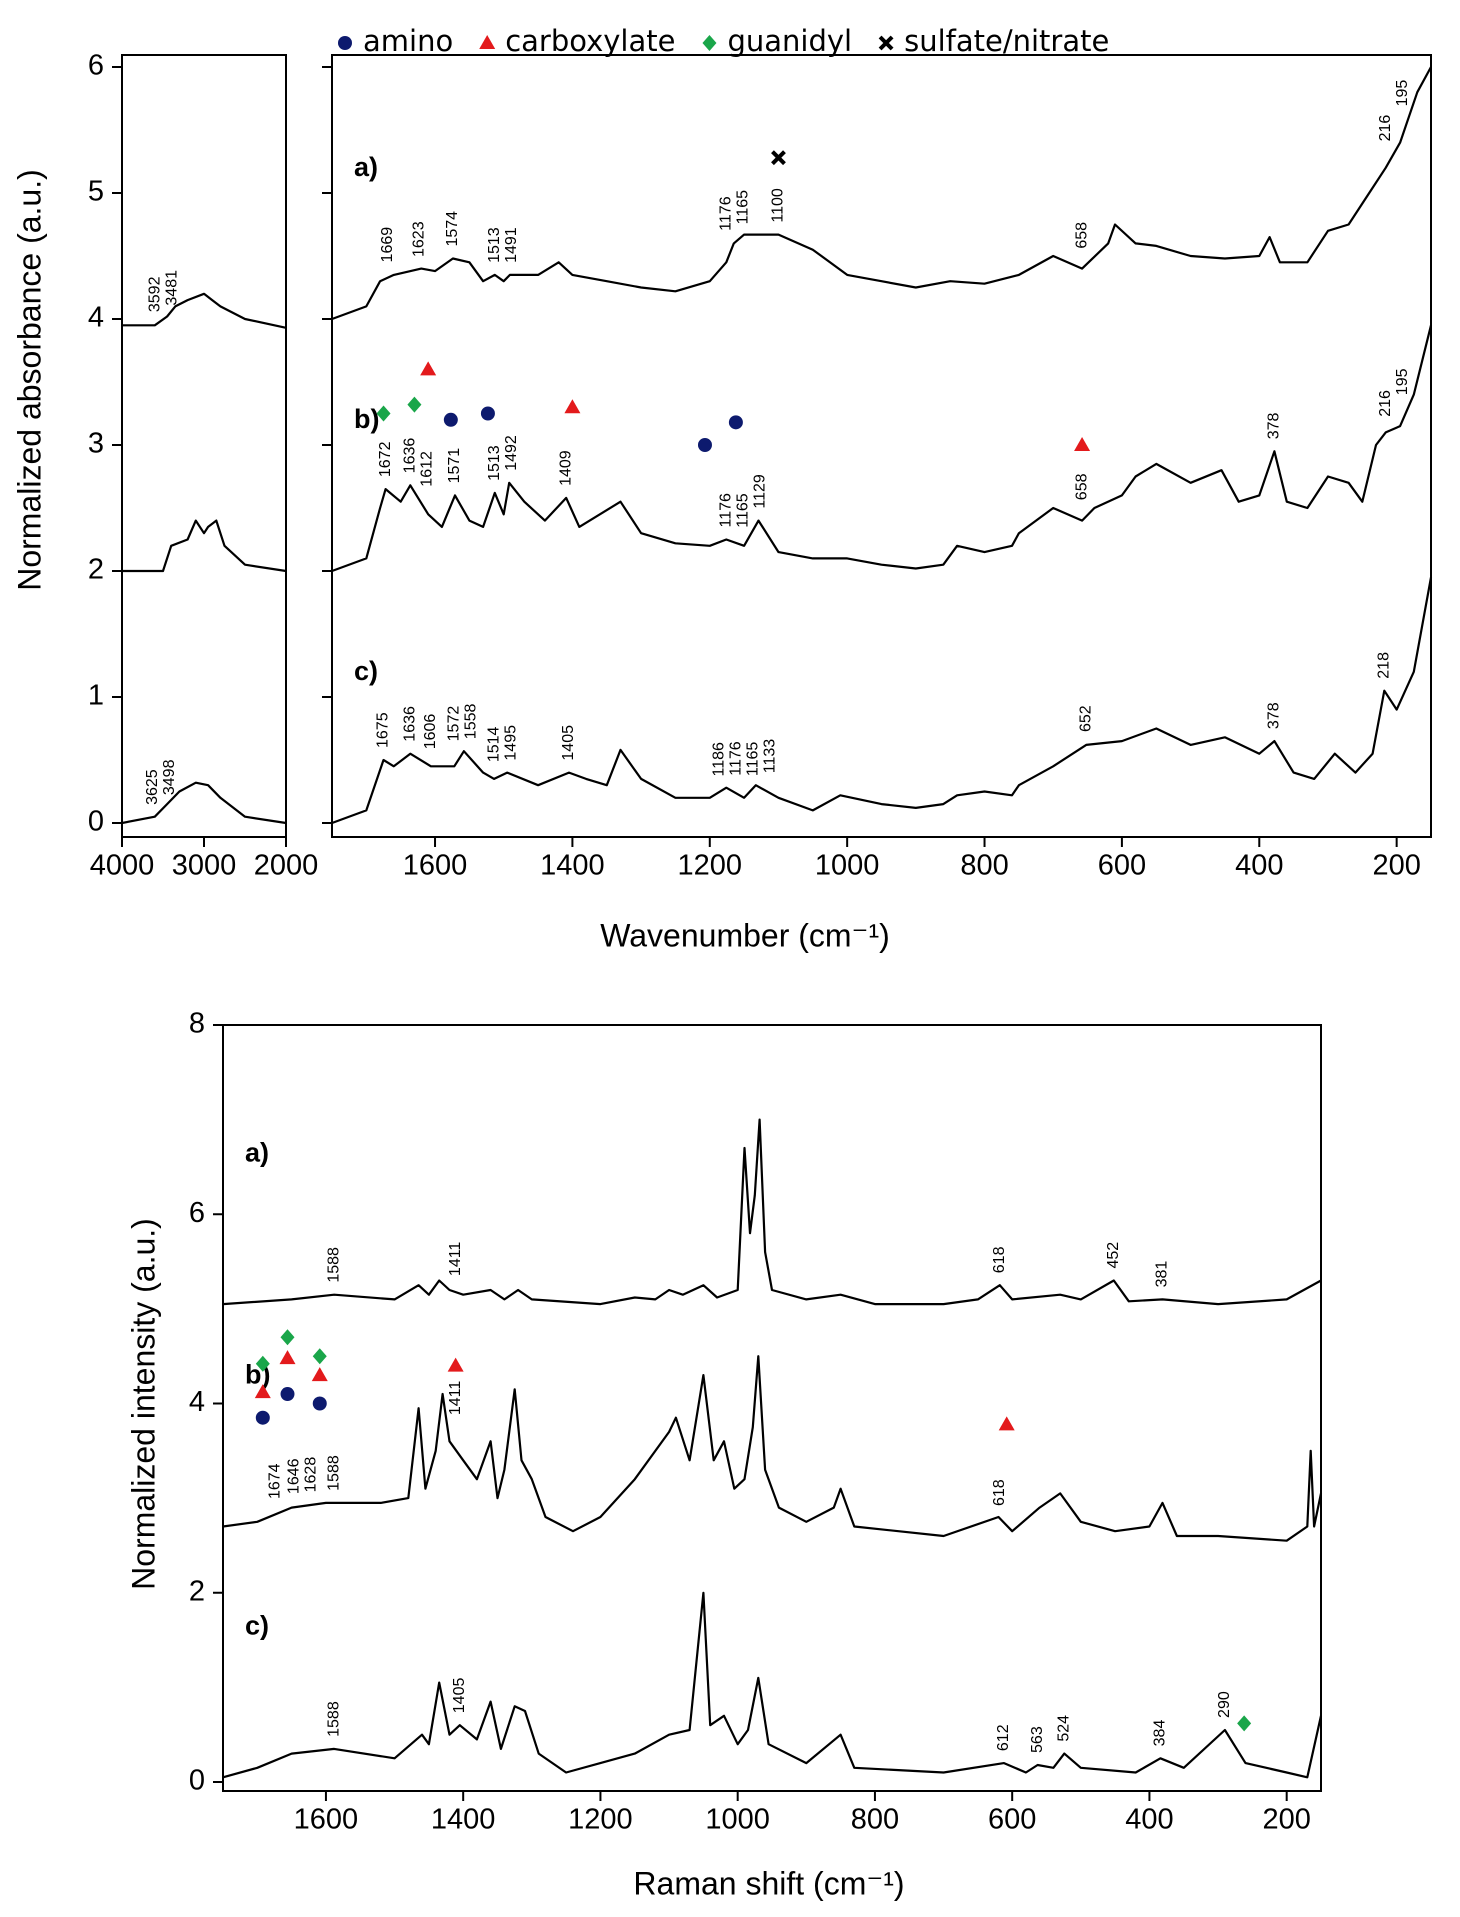 This screenshot has width=1460, height=1917. What do you see at coordinates (311, 1475) in the screenshot?
I see `peak-label: 1628` at bounding box center [311, 1475].